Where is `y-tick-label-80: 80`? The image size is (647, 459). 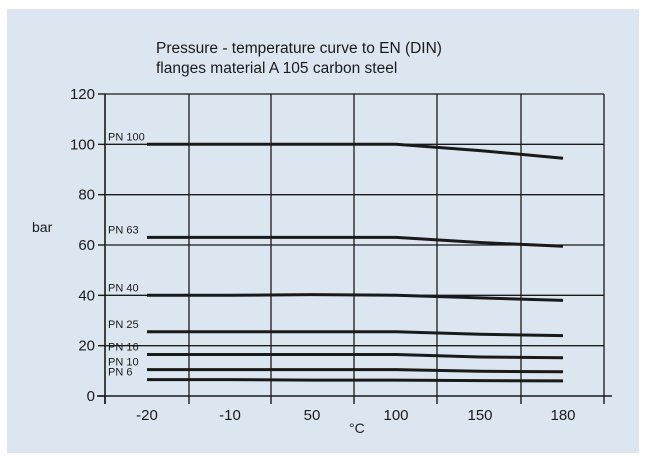
y-tick-label-80: 80 is located at coordinates (86, 195).